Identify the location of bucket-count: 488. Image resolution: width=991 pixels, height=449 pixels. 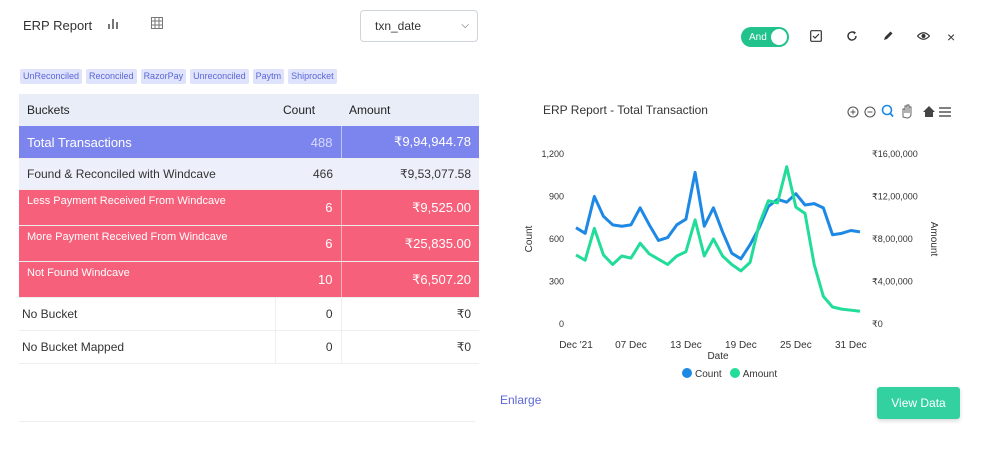
(308, 142).